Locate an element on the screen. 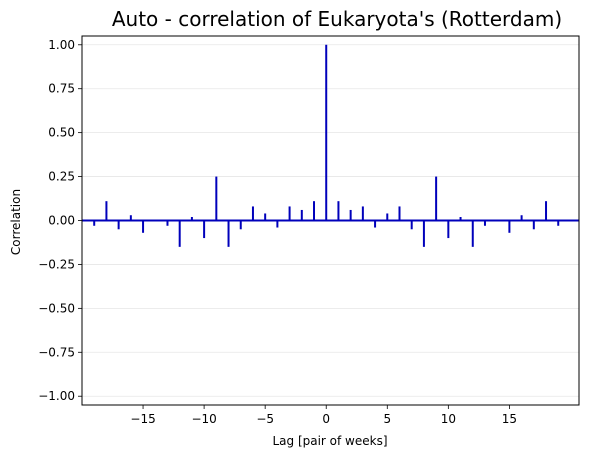  x-tick-label: 0 is located at coordinates (326, 419).